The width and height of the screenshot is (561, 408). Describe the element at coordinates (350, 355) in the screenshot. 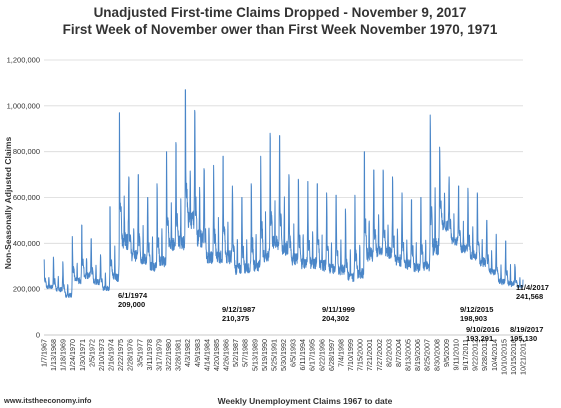

I see `x-tick-label: 7/10/1999` at that location.